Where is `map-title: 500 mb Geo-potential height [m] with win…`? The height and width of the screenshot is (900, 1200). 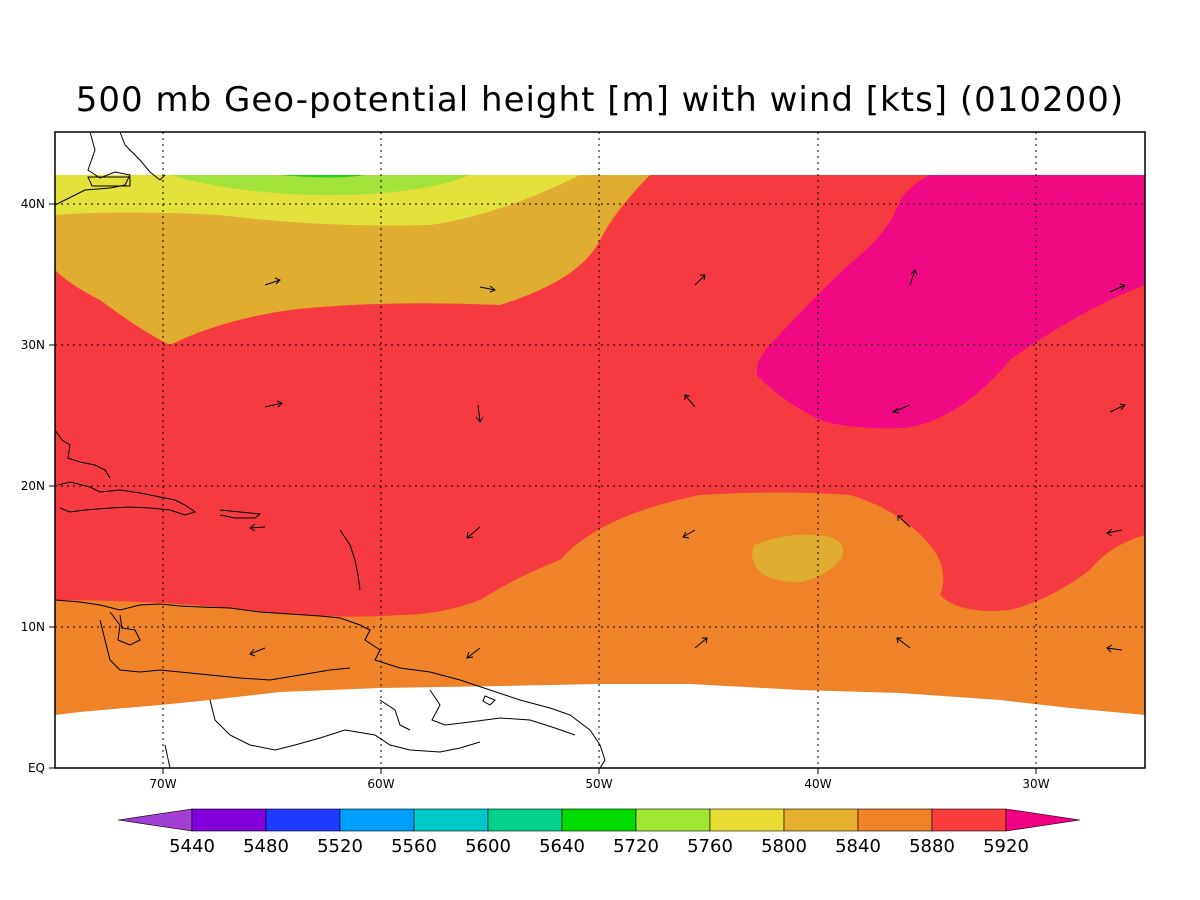 map-title: 500 mb Geo-potential height [m] with win… is located at coordinates (600, 100).